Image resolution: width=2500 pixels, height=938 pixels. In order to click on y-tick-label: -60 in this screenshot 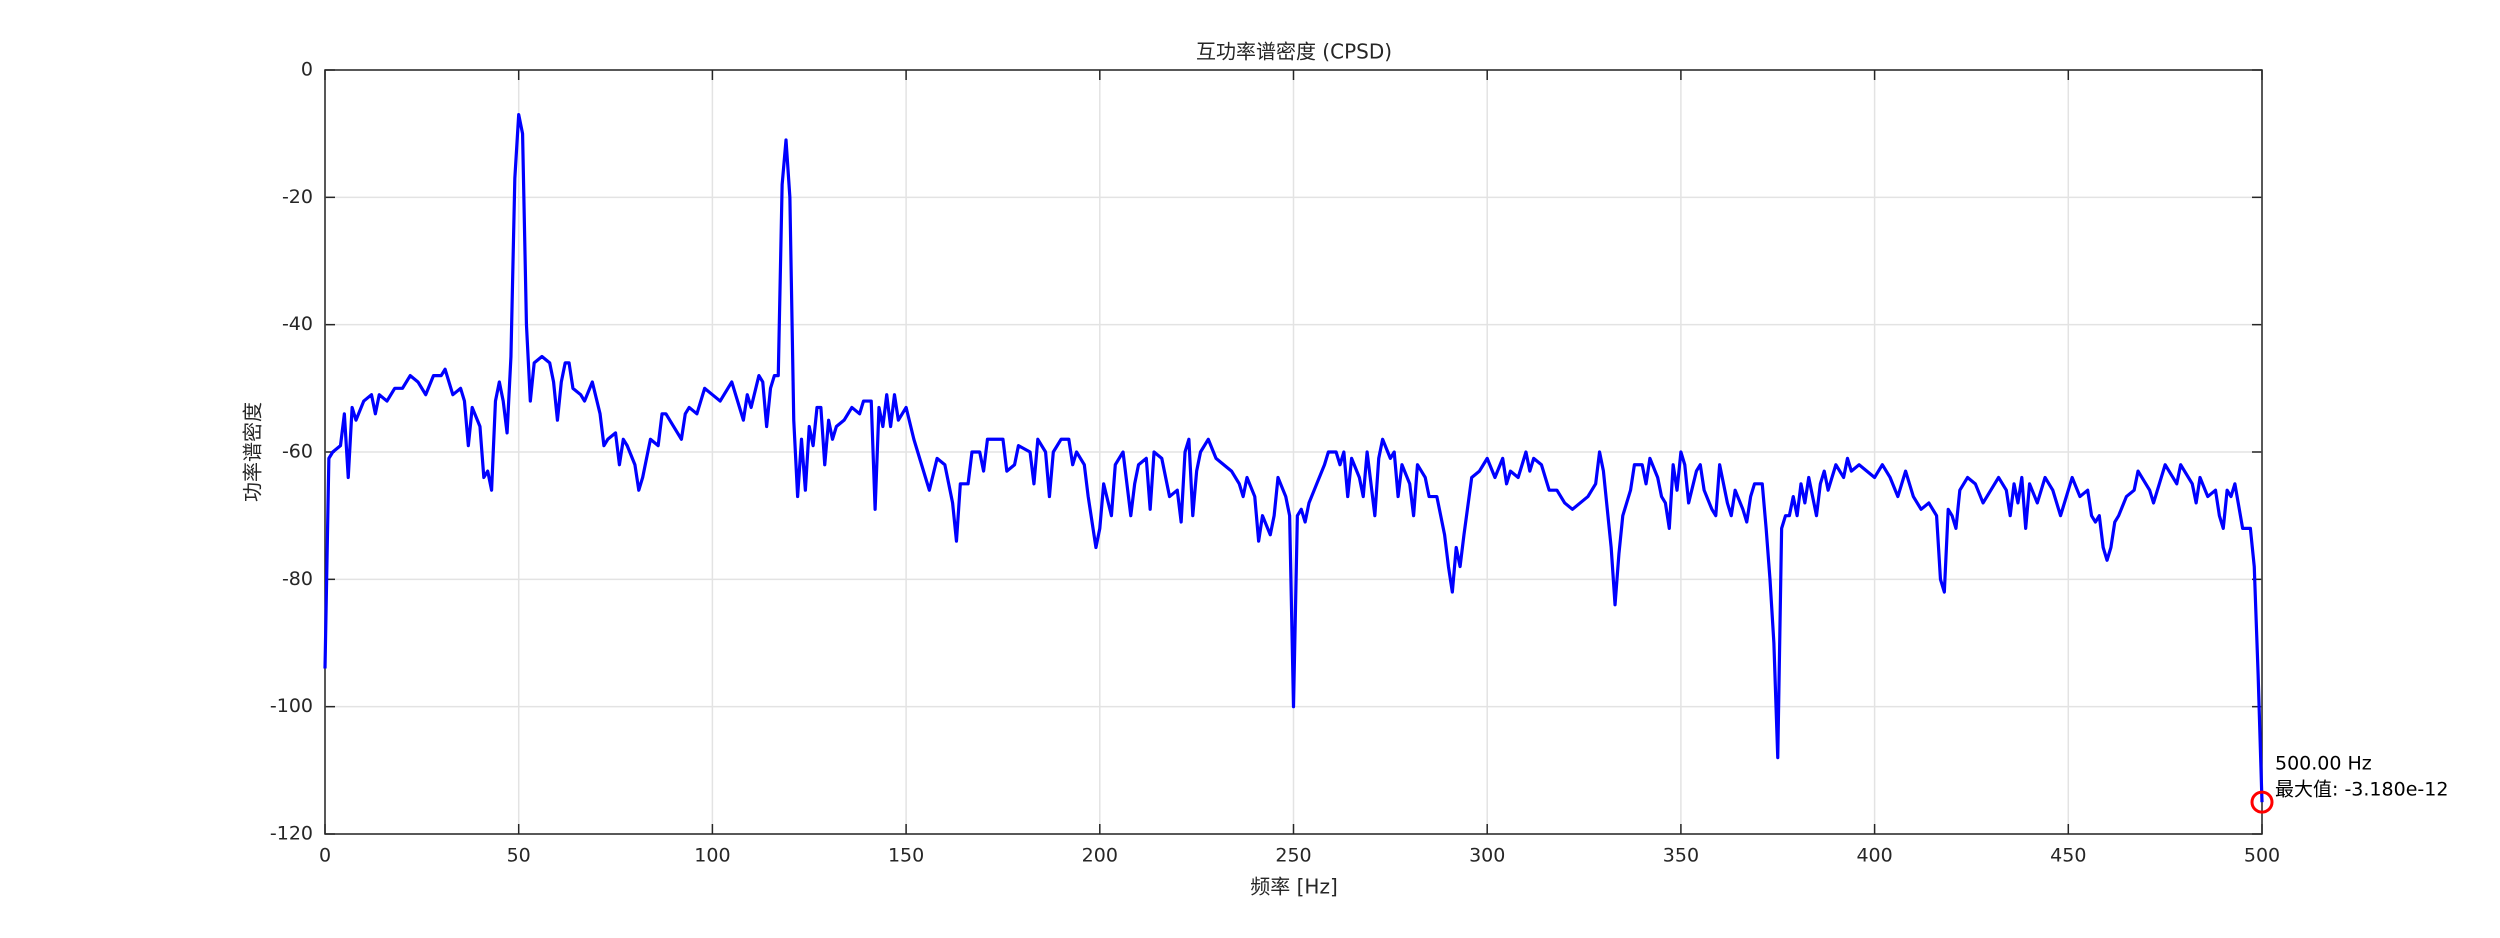, I will do `click(297, 452)`.